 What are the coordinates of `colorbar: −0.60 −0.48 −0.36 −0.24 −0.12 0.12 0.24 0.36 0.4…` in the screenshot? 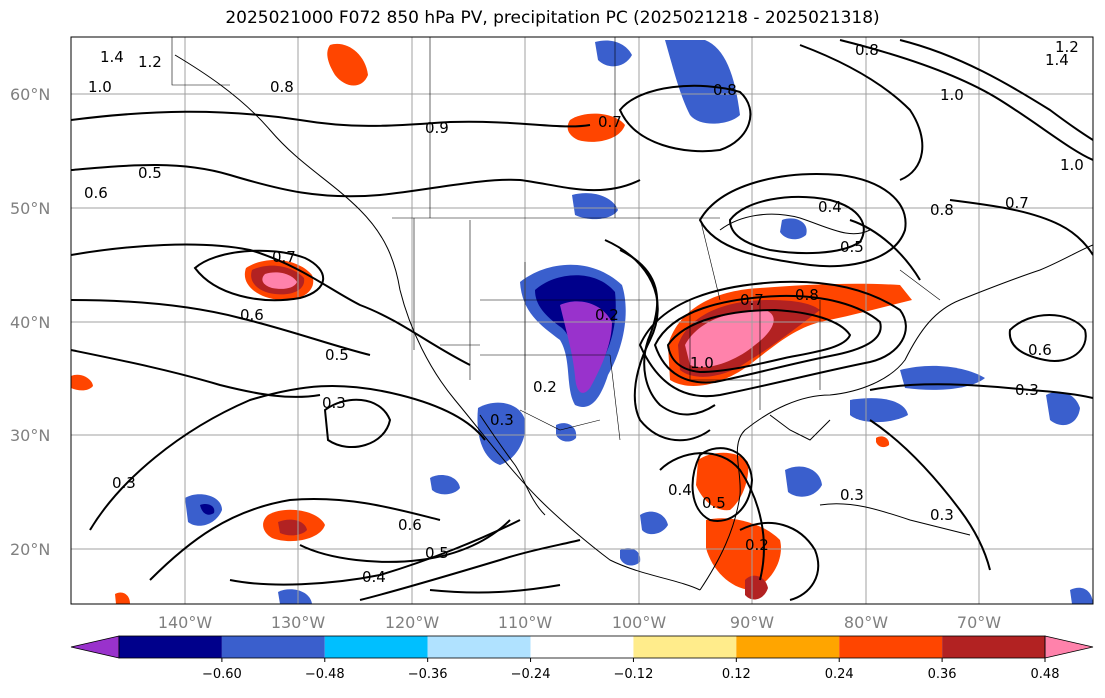 It's located at (582, 658).